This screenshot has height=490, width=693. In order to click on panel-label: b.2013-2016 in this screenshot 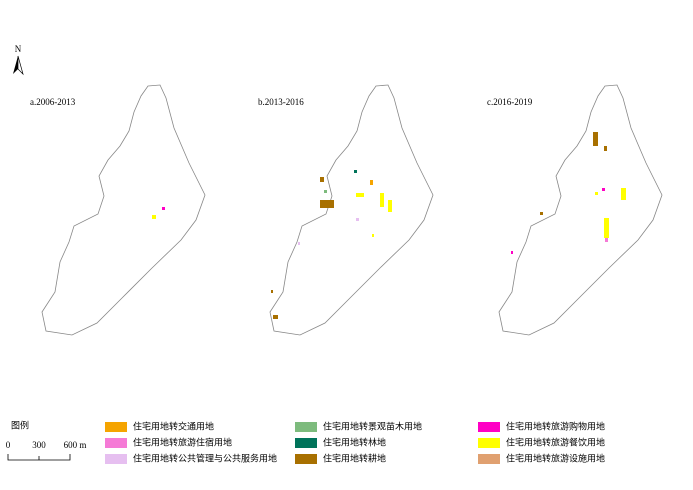, I will do `click(281, 102)`.